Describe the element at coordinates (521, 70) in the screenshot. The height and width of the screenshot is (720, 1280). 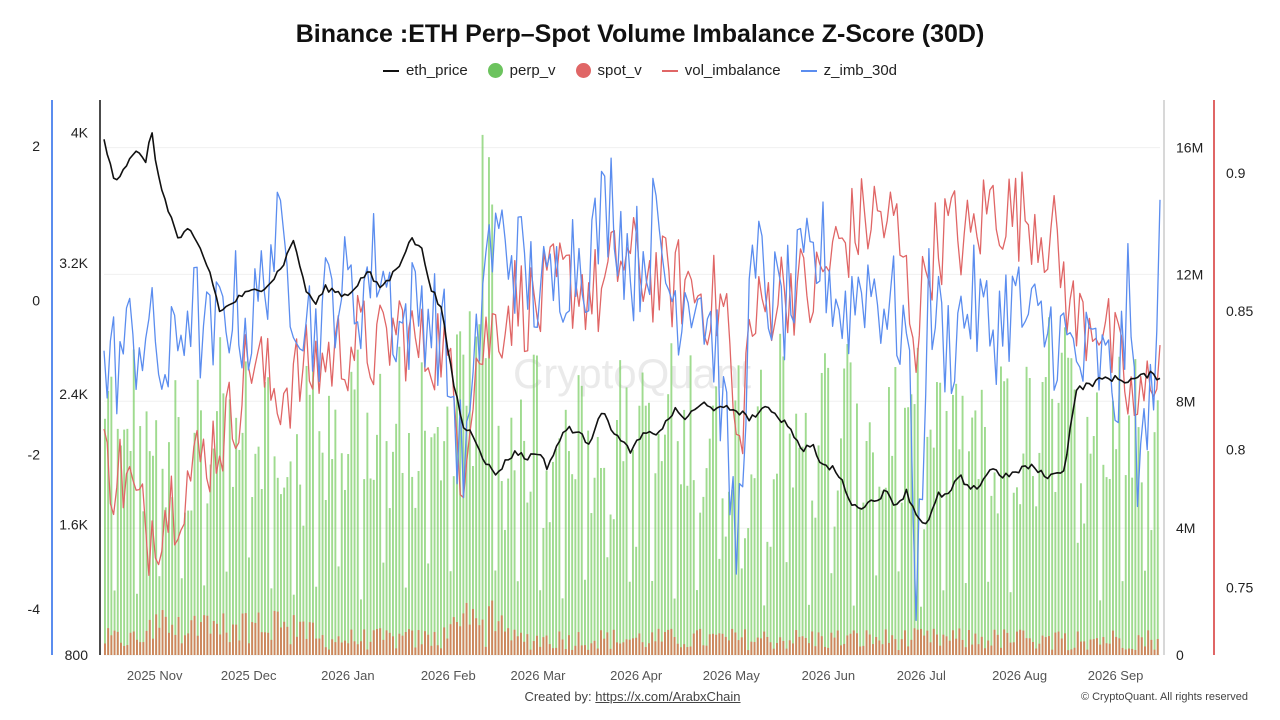
I see `legend-item-perp-v: perp_v` at that location.